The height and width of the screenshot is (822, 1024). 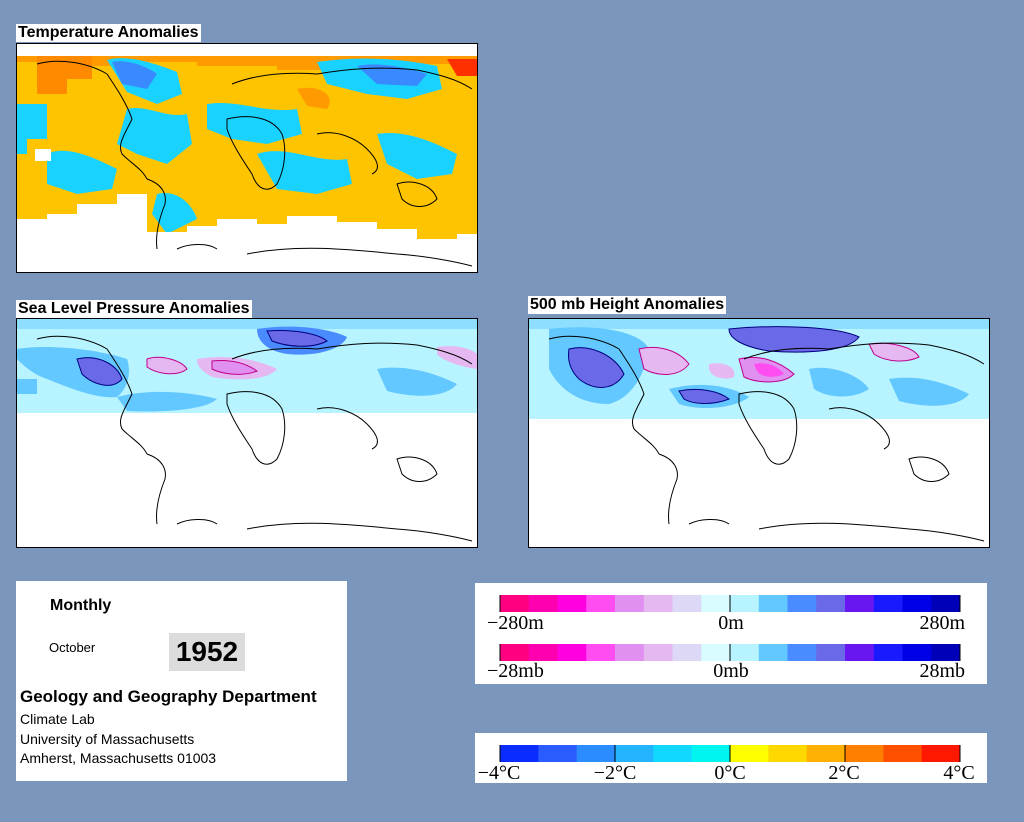 I want to click on height-scale-label-min: −280m, so click(x=515, y=623).